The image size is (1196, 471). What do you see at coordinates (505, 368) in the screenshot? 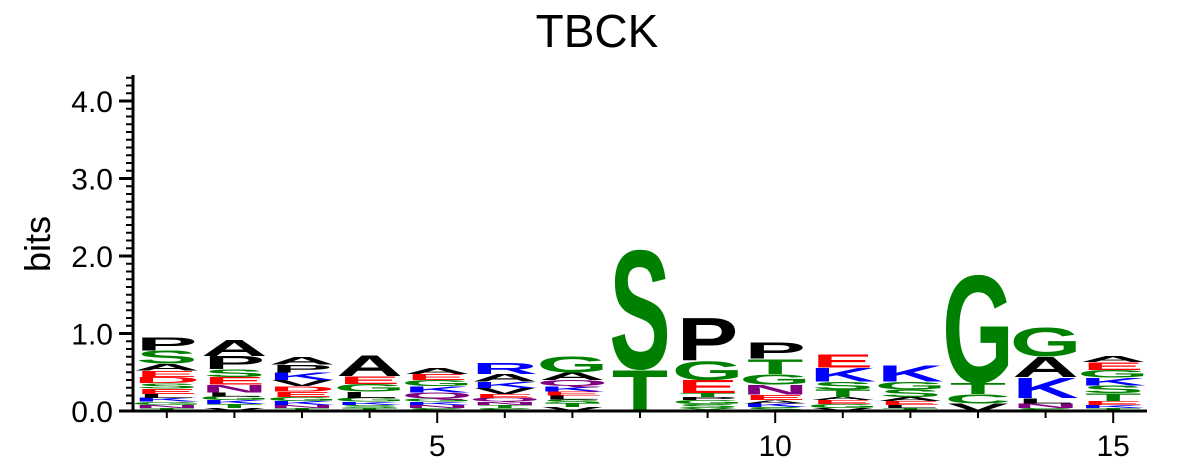
I see `logo-letter: R` at bounding box center [505, 368].